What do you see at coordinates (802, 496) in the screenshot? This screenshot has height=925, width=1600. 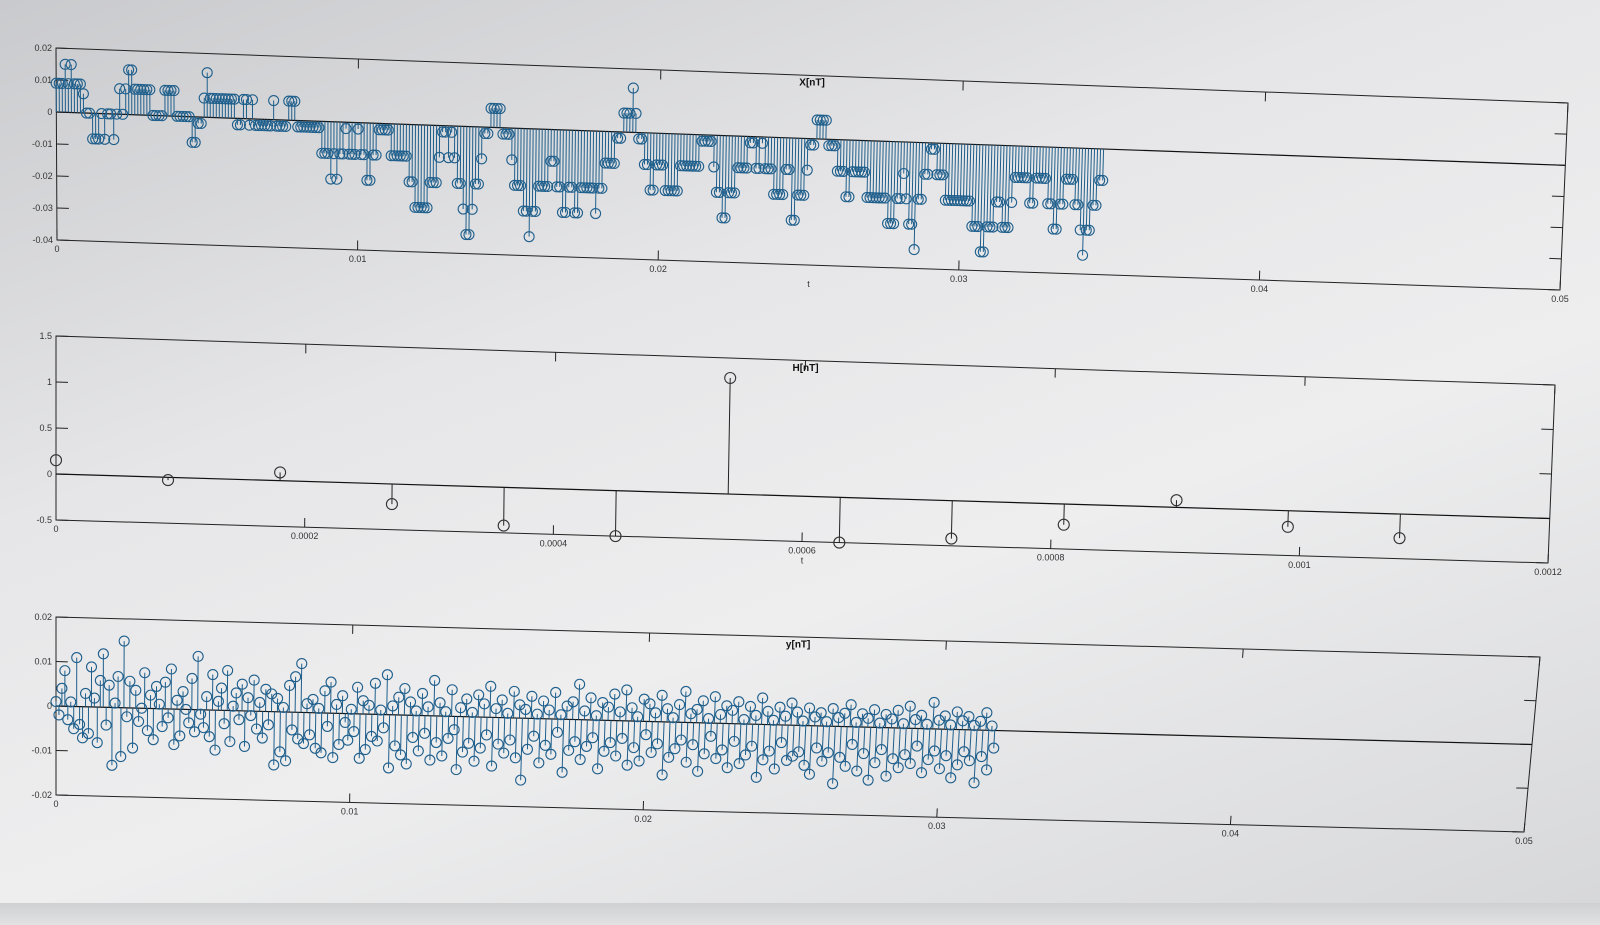 I see `zero-baseline` at bounding box center [802, 496].